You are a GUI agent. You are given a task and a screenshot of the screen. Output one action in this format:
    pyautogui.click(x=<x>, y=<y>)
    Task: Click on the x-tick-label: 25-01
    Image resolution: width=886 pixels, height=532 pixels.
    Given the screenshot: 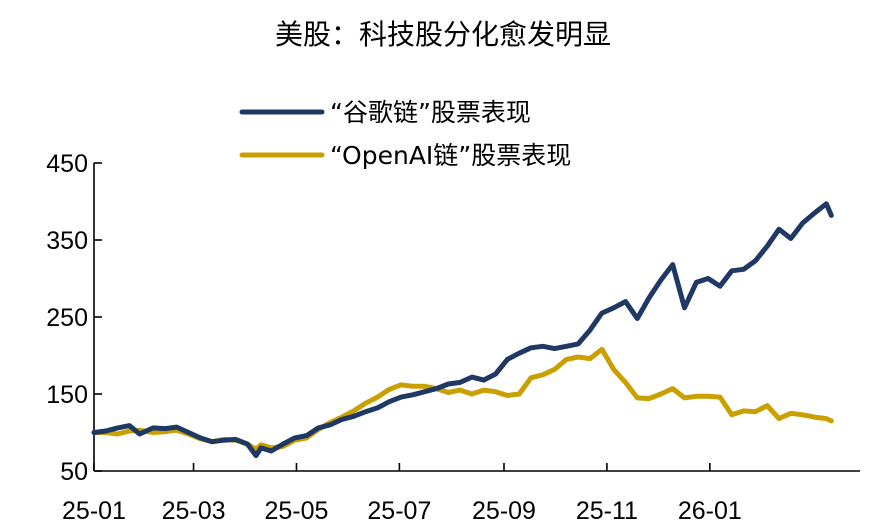 What is the action you would take?
    pyautogui.click(x=94, y=511)
    